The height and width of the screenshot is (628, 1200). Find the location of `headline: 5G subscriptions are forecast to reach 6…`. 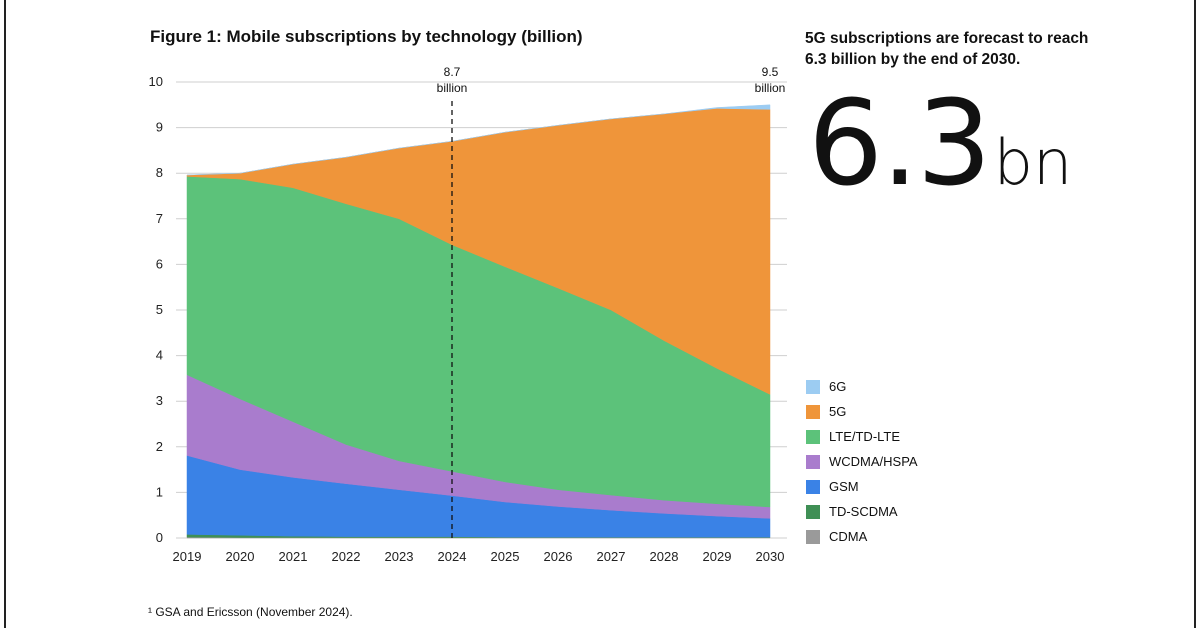

headline: 5G subscriptions are forecast to reach 6… is located at coordinates (947, 49).